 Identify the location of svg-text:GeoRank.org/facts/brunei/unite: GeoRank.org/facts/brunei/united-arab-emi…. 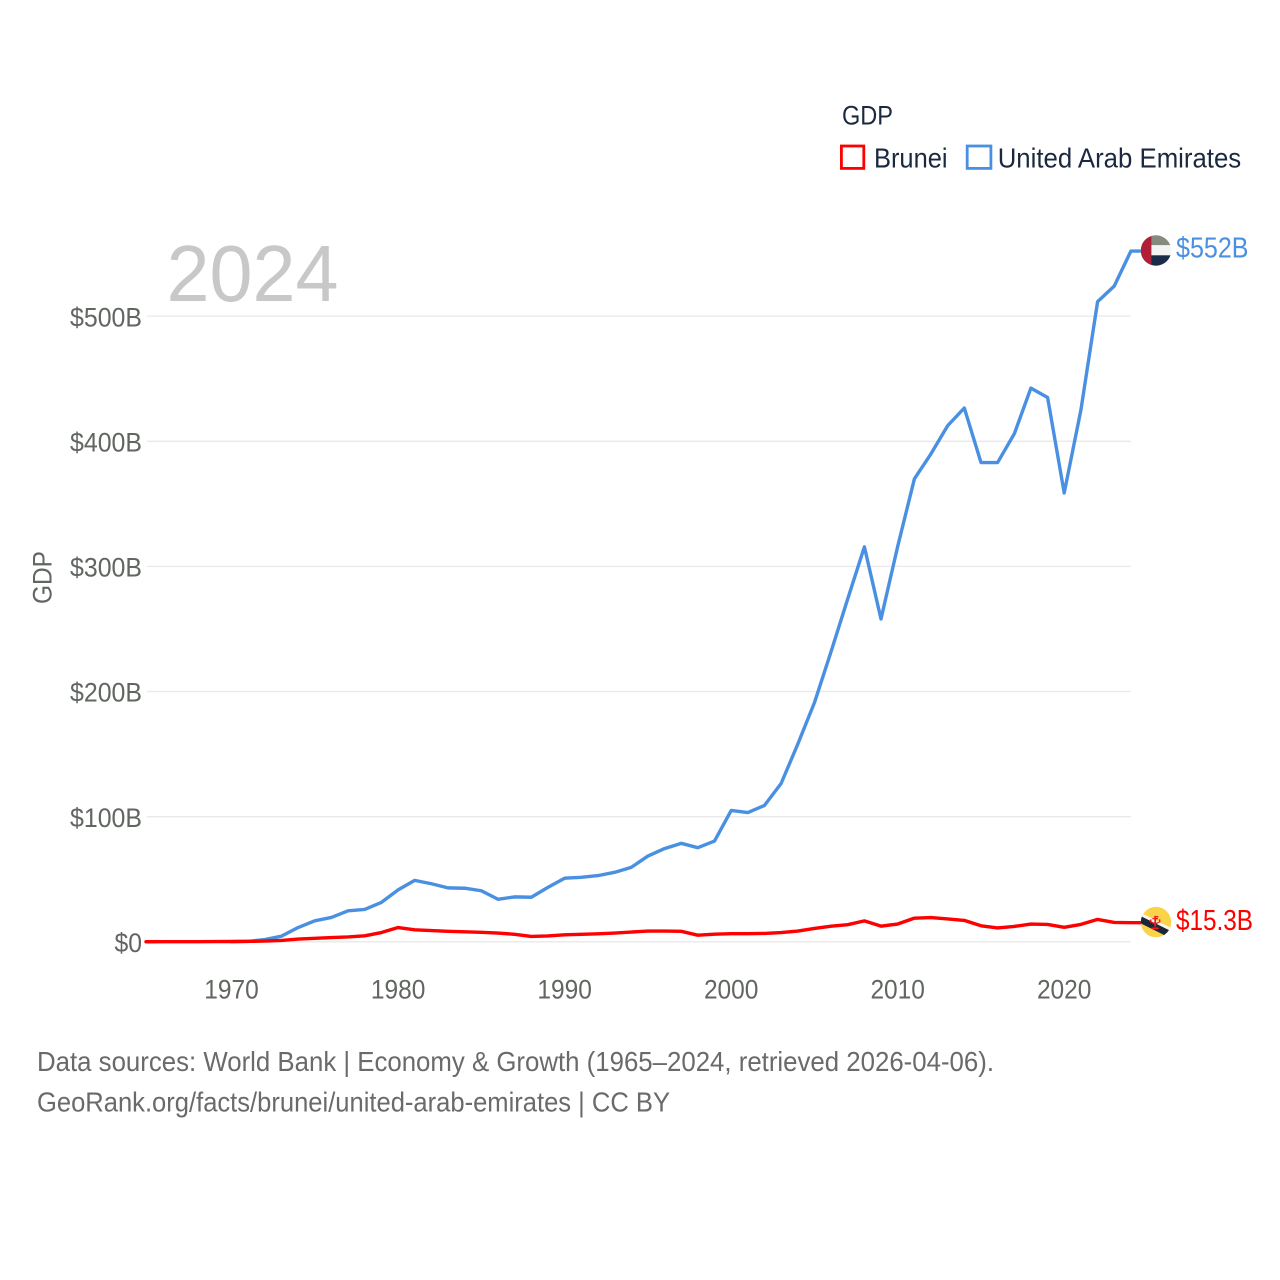
(353, 1102).